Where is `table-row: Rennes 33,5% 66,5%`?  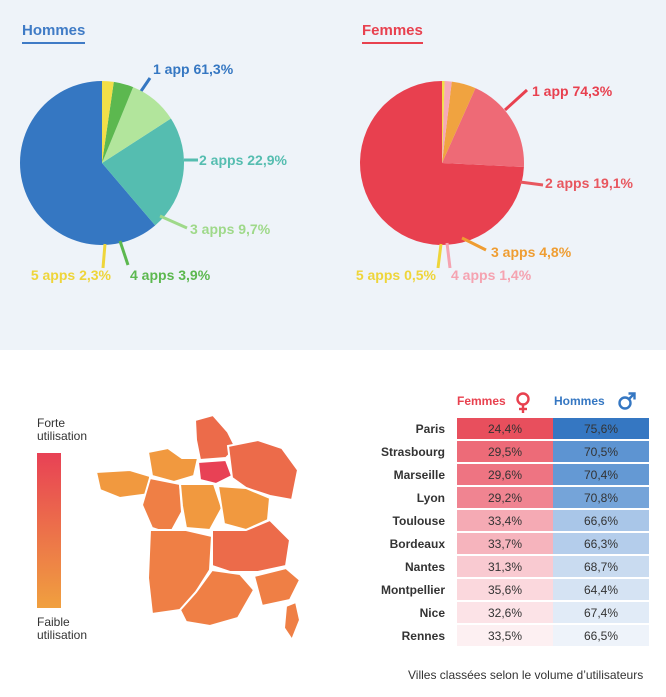
table-row: Rennes 33,5% 66,5% is located at coordinates (502, 635).